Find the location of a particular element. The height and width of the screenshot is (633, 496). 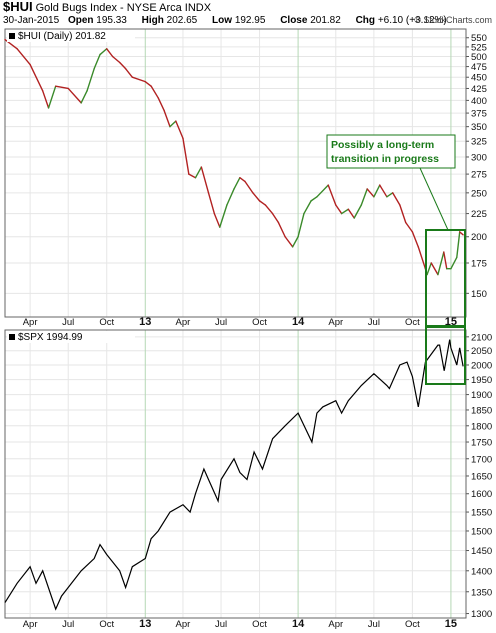

y-tick-label: 1650 is located at coordinates (481, 476).